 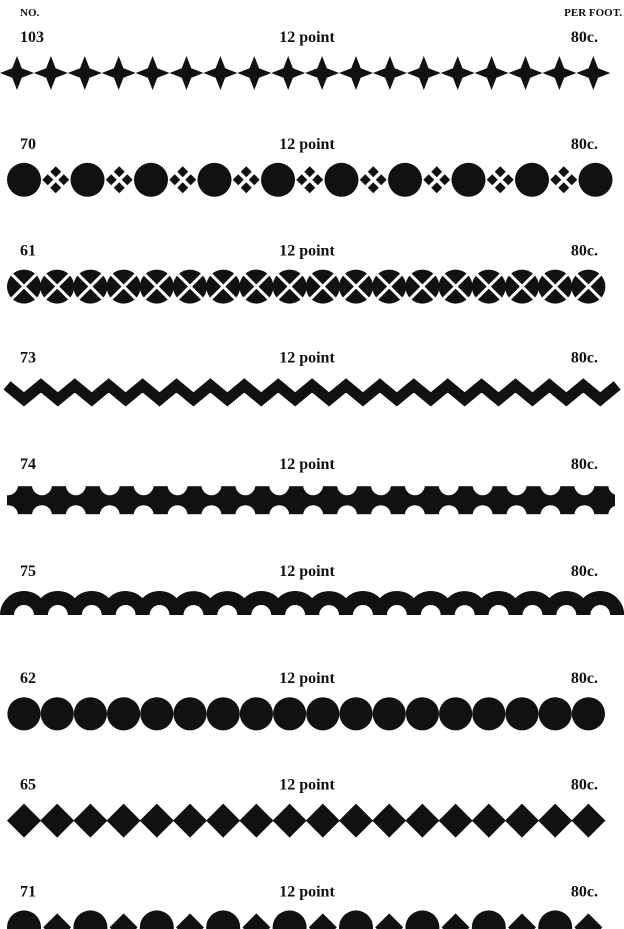 I want to click on ornament-number: 65, so click(x=28, y=785).